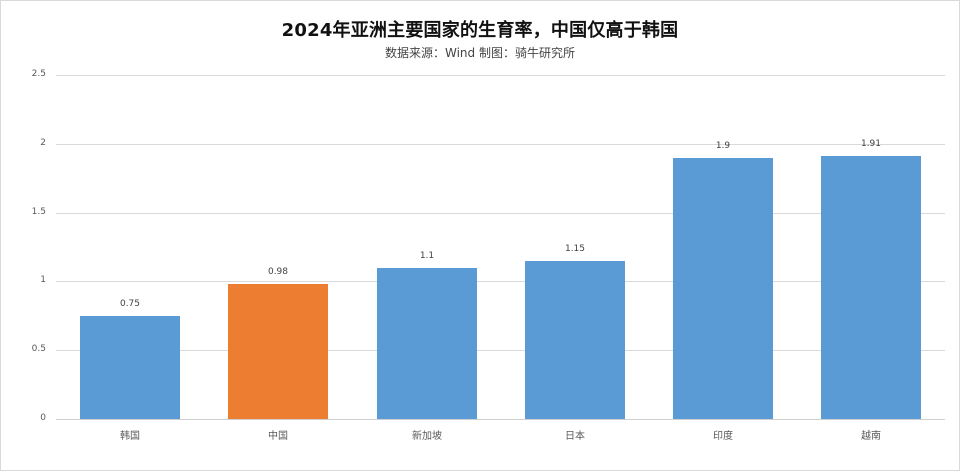  I want to click on x-axis-category-label: 日本, so click(575, 436).